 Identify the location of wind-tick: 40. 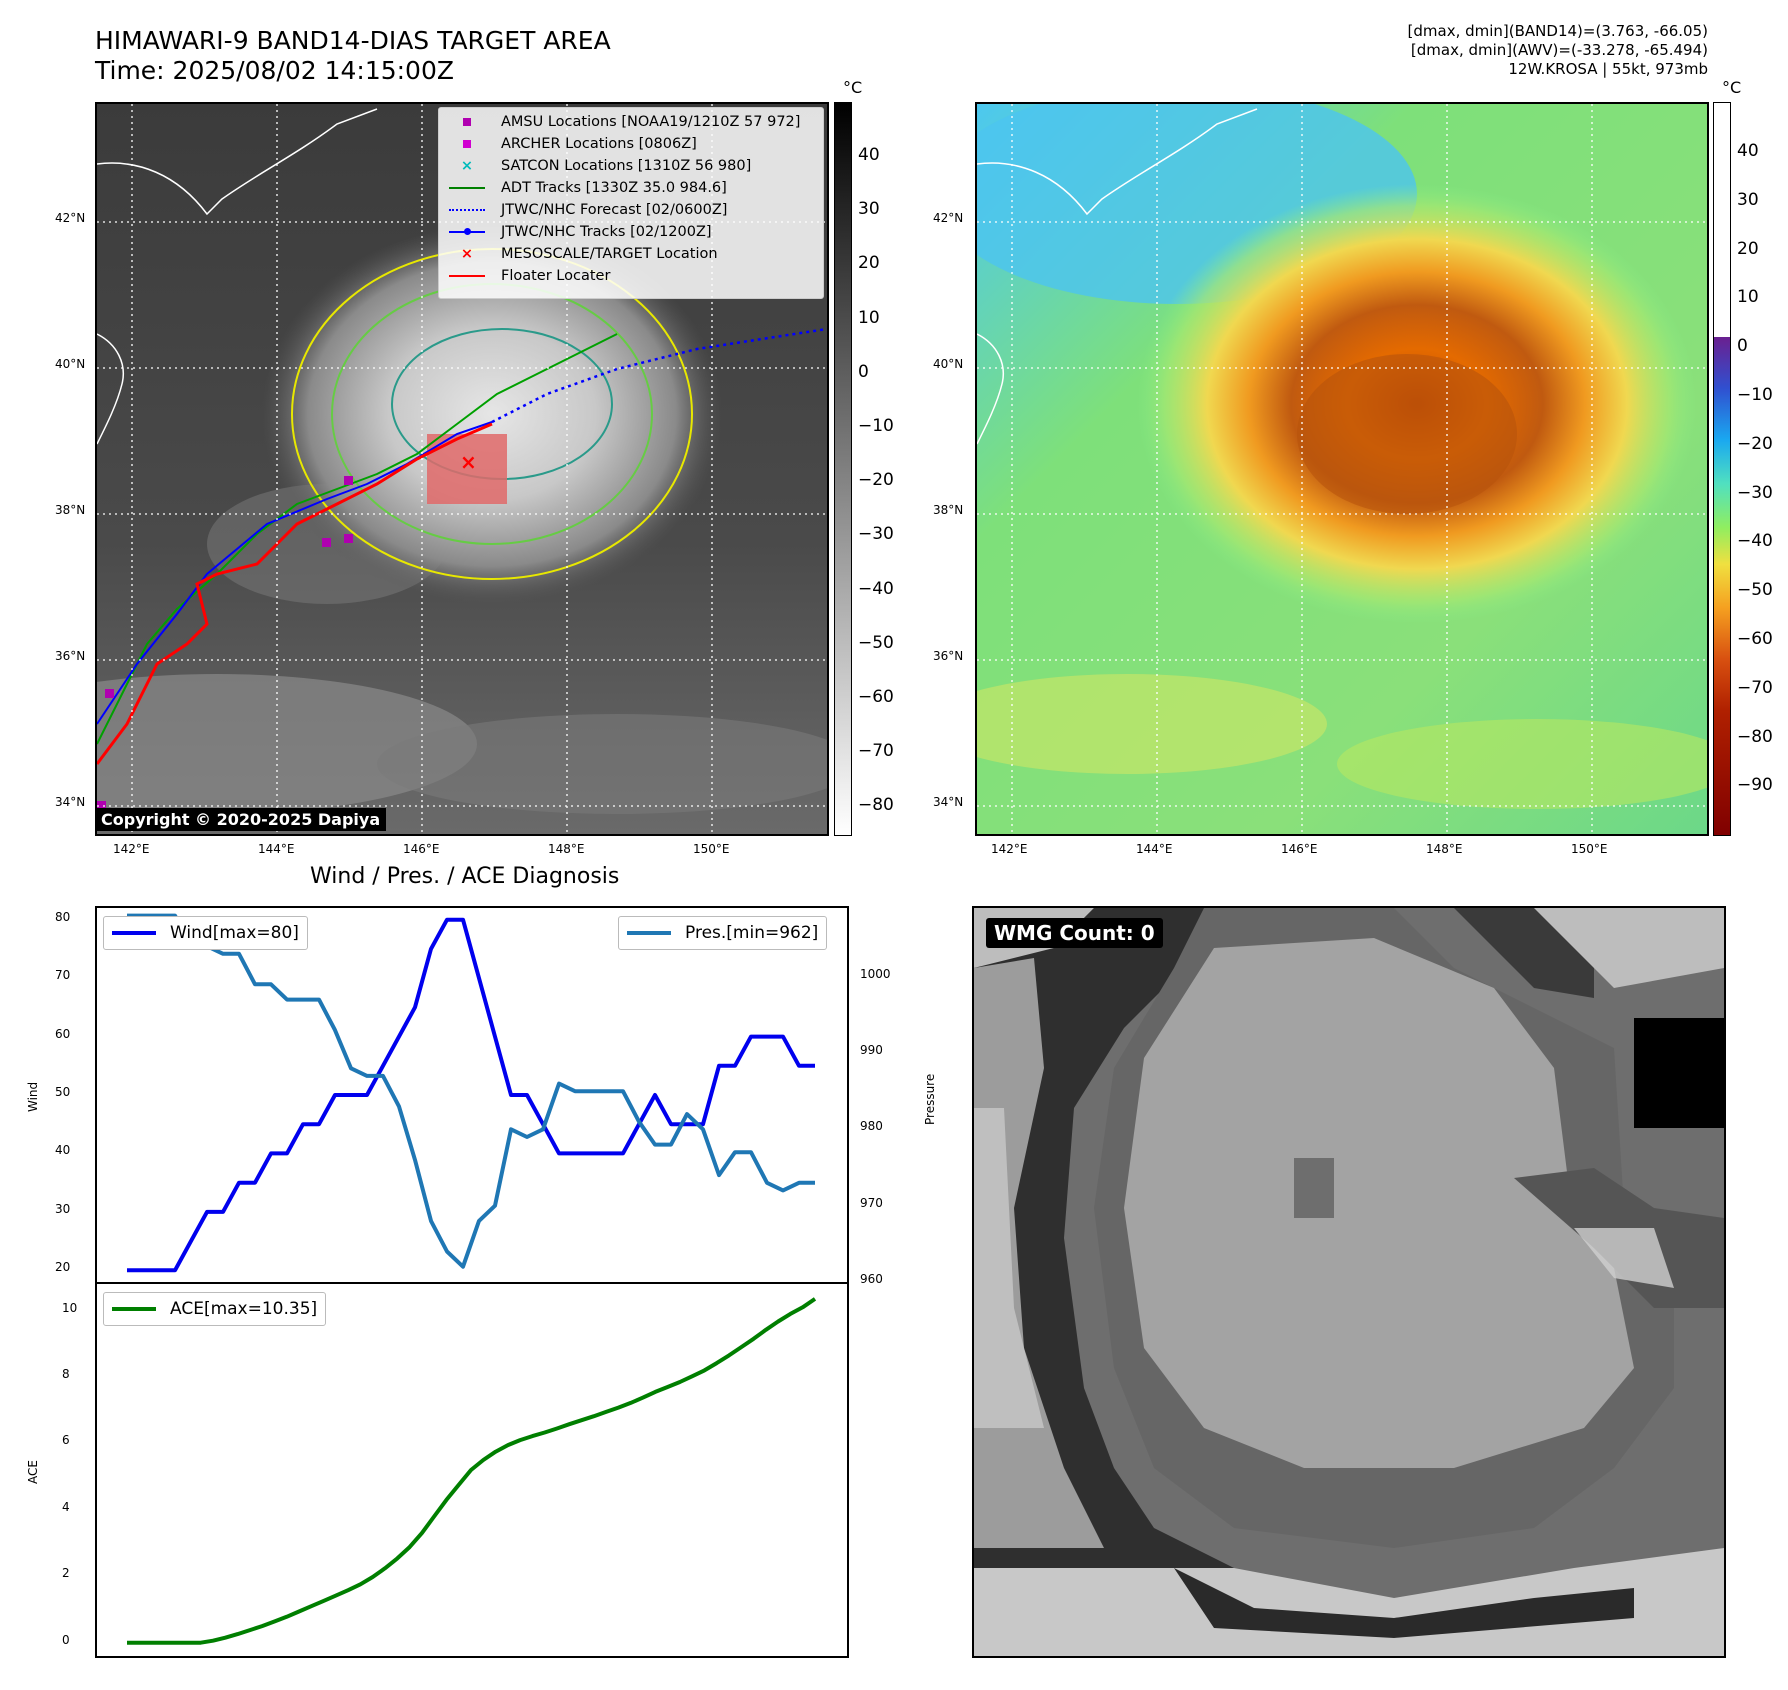
(63, 1150).